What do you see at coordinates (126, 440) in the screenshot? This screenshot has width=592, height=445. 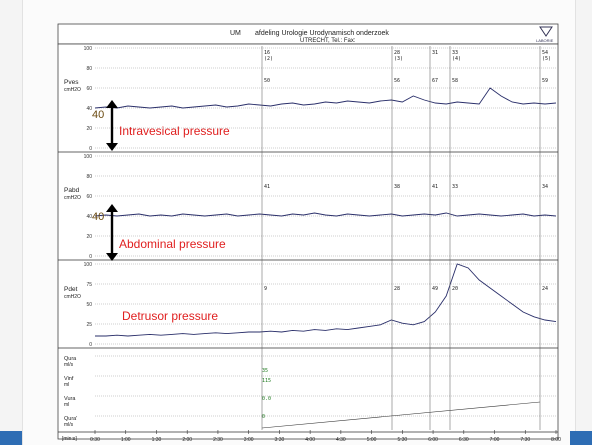 I see `time-tick-label: 1:00` at bounding box center [126, 440].